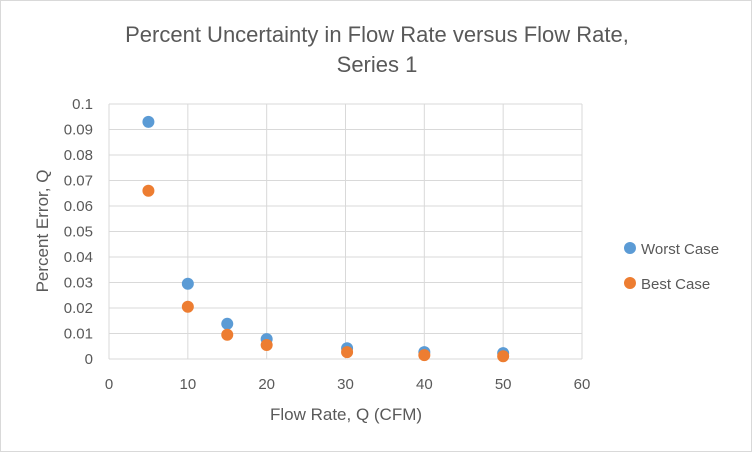 Image resolution: width=752 pixels, height=452 pixels. What do you see at coordinates (78, 334) in the screenshot?
I see `y-tick-label: 0.01` at bounding box center [78, 334].